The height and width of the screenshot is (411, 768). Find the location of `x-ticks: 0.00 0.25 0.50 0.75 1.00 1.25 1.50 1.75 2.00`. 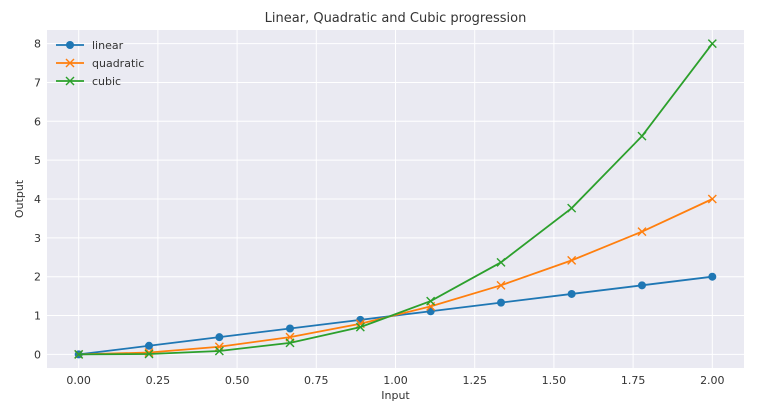

x-ticks: 0.00 0.25 0.50 0.75 1.00 1.25 1.50 1.75 2.00 is located at coordinates (395, 380).